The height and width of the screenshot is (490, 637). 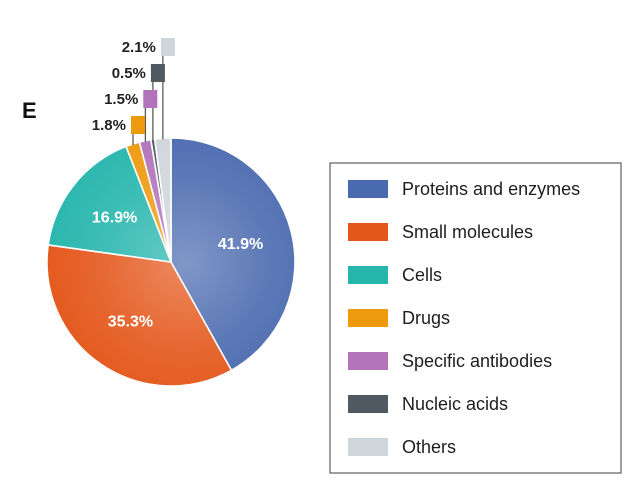 I want to click on legend-swatch-specific-antibodies, so click(x=368, y=361).